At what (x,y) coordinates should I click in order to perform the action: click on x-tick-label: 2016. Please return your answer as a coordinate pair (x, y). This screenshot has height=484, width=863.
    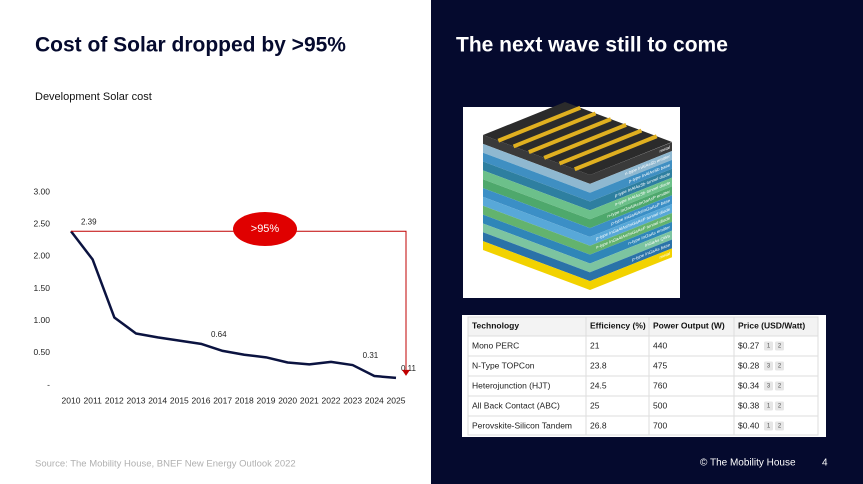
    Looking at the image, I should click on (201, 400).